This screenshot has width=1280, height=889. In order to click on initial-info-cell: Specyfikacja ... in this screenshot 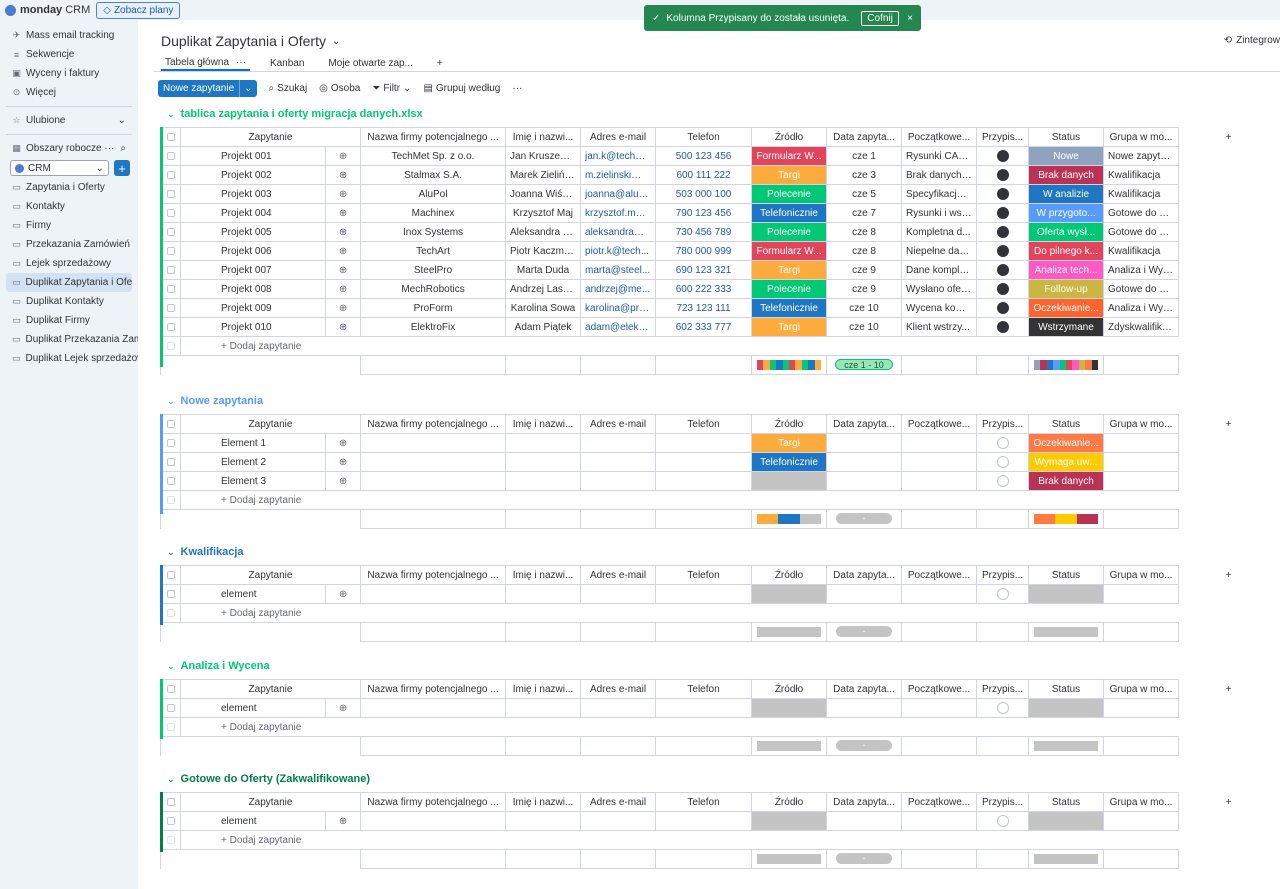, I will do `click(939, 194)`.